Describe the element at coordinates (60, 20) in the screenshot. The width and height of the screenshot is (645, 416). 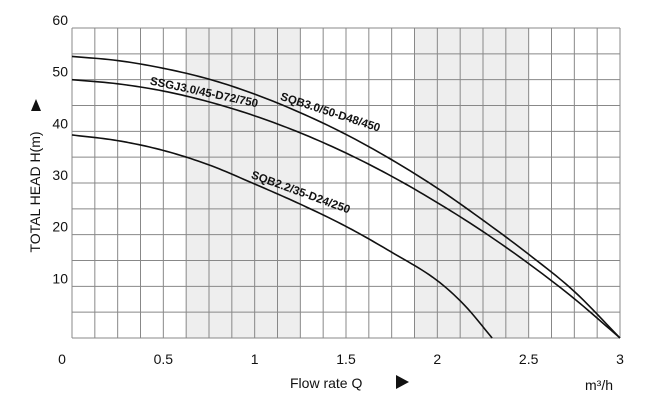
I see `y-tick-label-5: 60` at that location.